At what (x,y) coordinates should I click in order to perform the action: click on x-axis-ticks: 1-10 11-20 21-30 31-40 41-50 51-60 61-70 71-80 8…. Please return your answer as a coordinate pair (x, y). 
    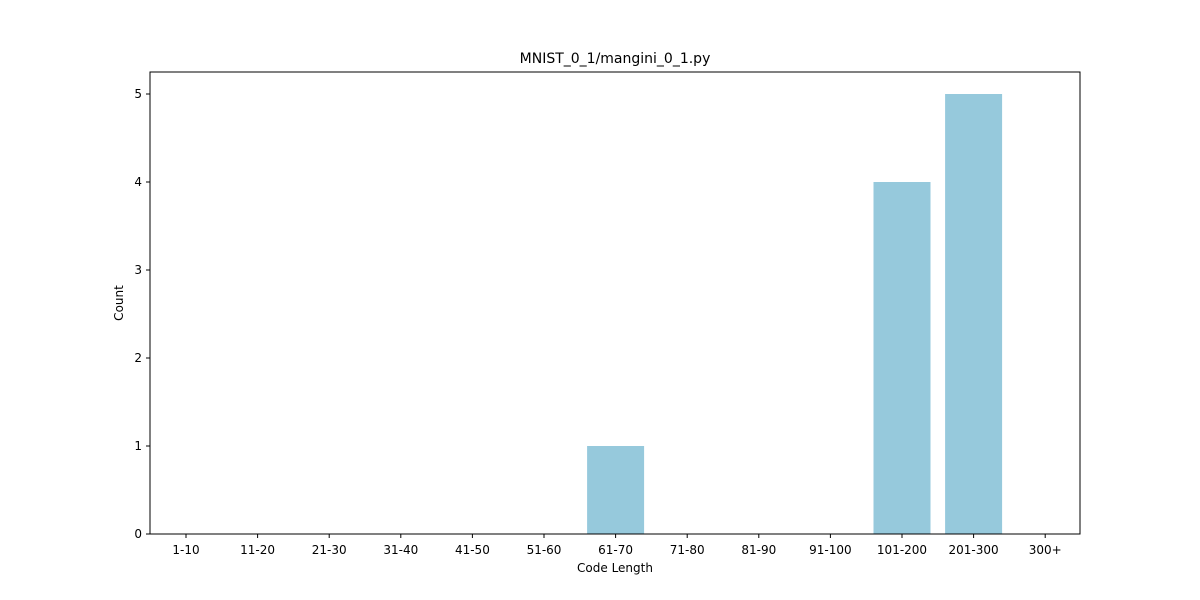
    Looking at the image, I should click on (617, 545).